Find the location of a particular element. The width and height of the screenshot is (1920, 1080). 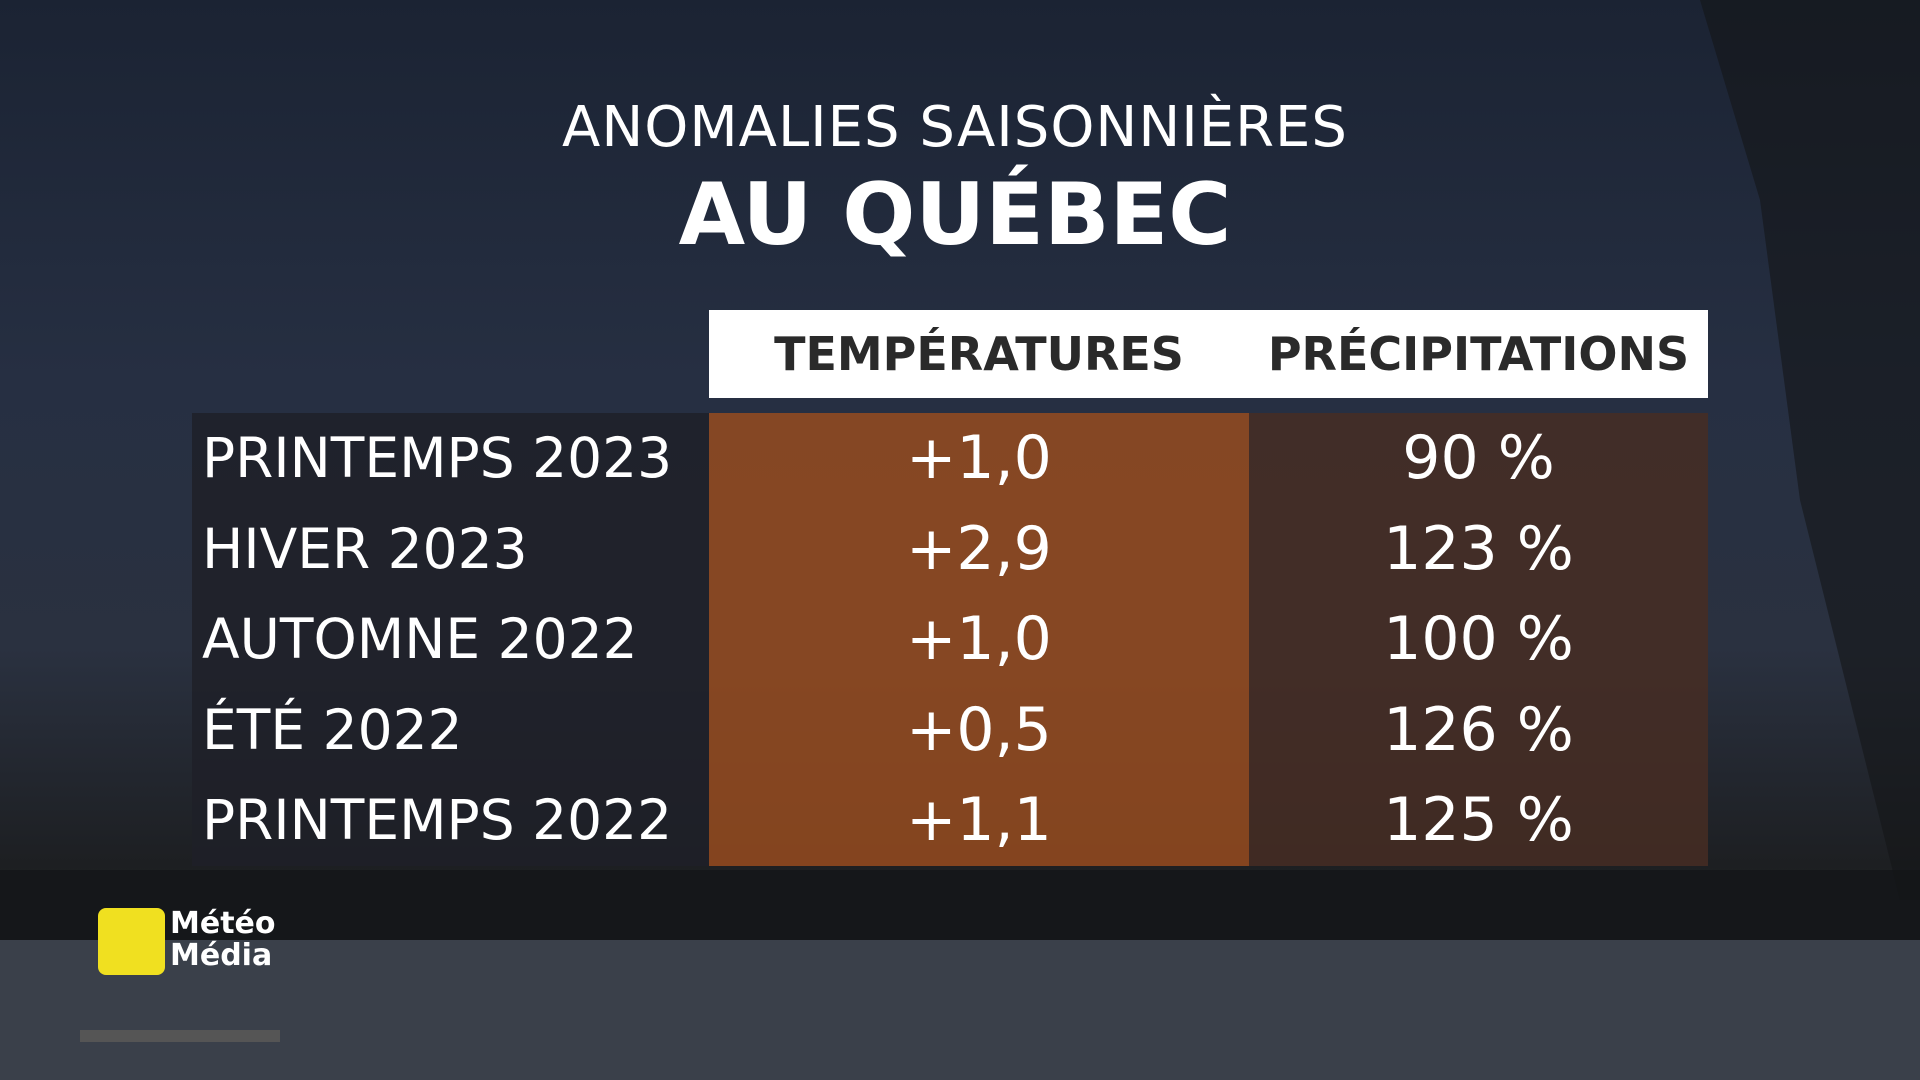

row-label: ÉTÉ 2022 is located at coordinates (450, 730).